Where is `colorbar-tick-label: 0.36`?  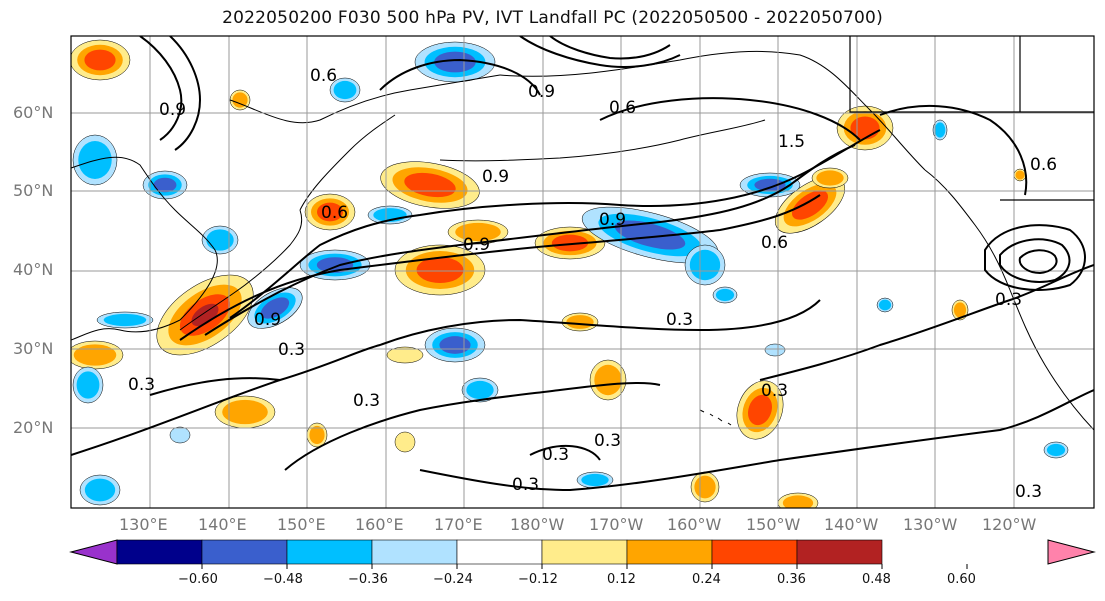 colorbar-tick-label: 0.36 is located at coordinates (791, 579).